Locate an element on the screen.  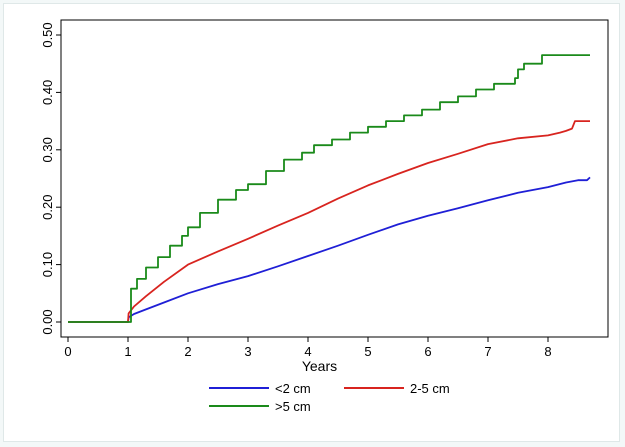
x-tick-label: 2 is located at coordinates (187, 351).